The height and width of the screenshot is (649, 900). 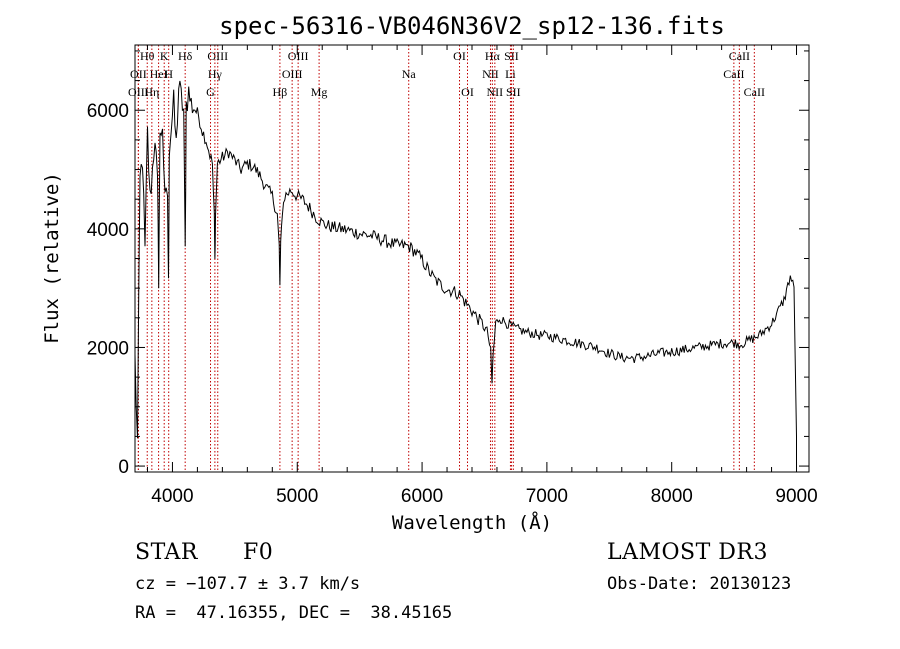 What do you see at coordinates (258, 552) in the screenshot?
I see `subclass: F0` at bounding box center [258, 552].